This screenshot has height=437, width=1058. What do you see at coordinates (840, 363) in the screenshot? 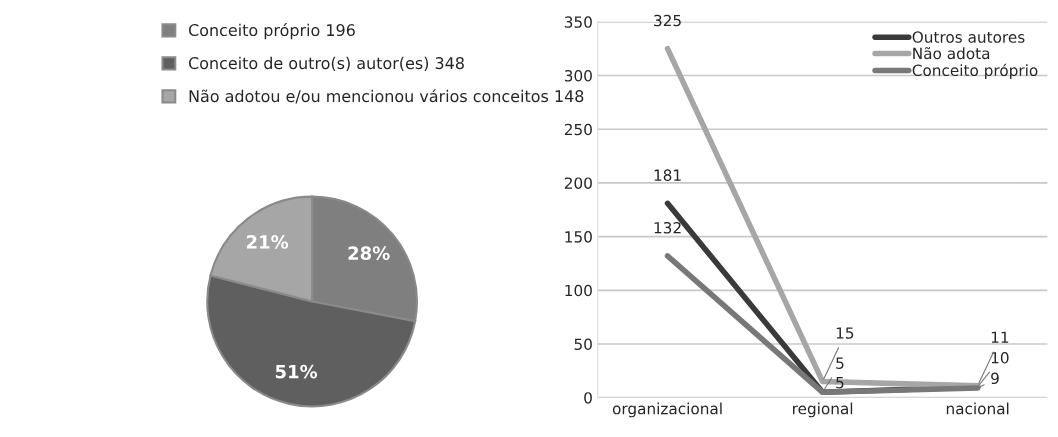
I see `data-label: 5` at bounding box center [840, 363].